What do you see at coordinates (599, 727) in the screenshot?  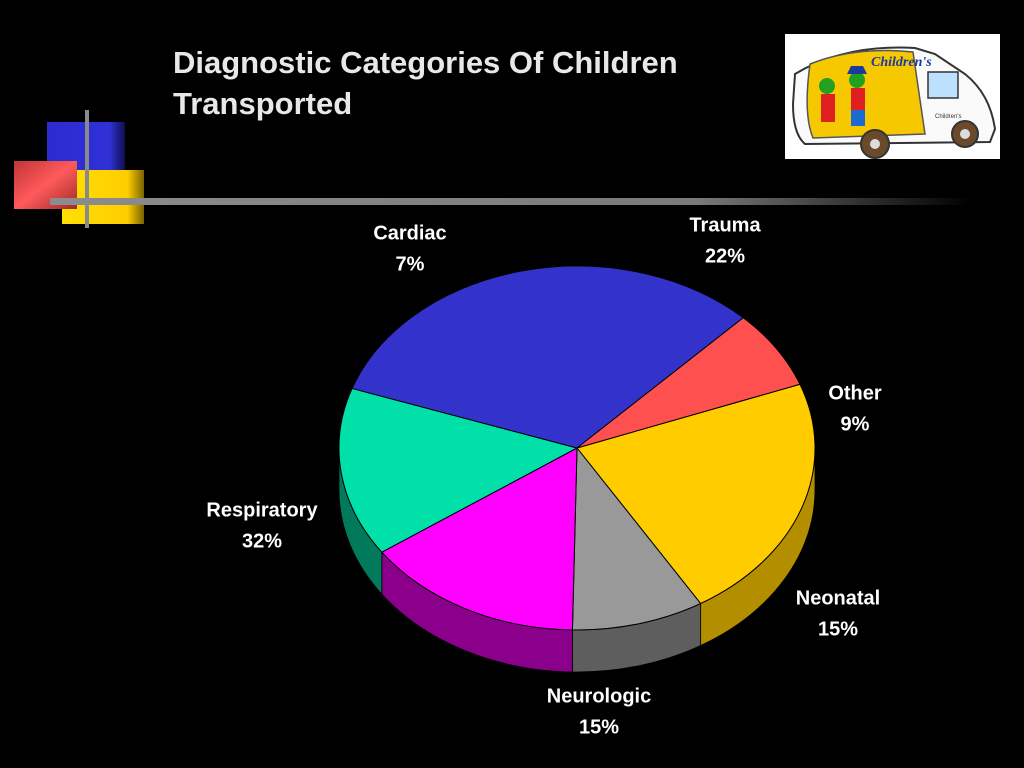 I see `slice-value-neurologic: 15%` at bounding box center [599, 727].